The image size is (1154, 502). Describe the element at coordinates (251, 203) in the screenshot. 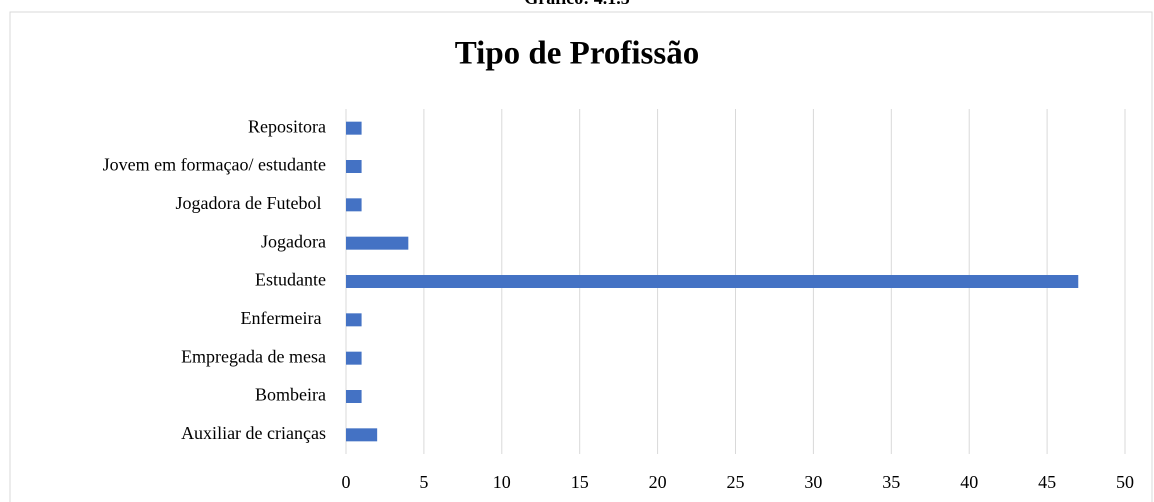

I see `y-tick-label: Jogadora de Futebol` at that location.